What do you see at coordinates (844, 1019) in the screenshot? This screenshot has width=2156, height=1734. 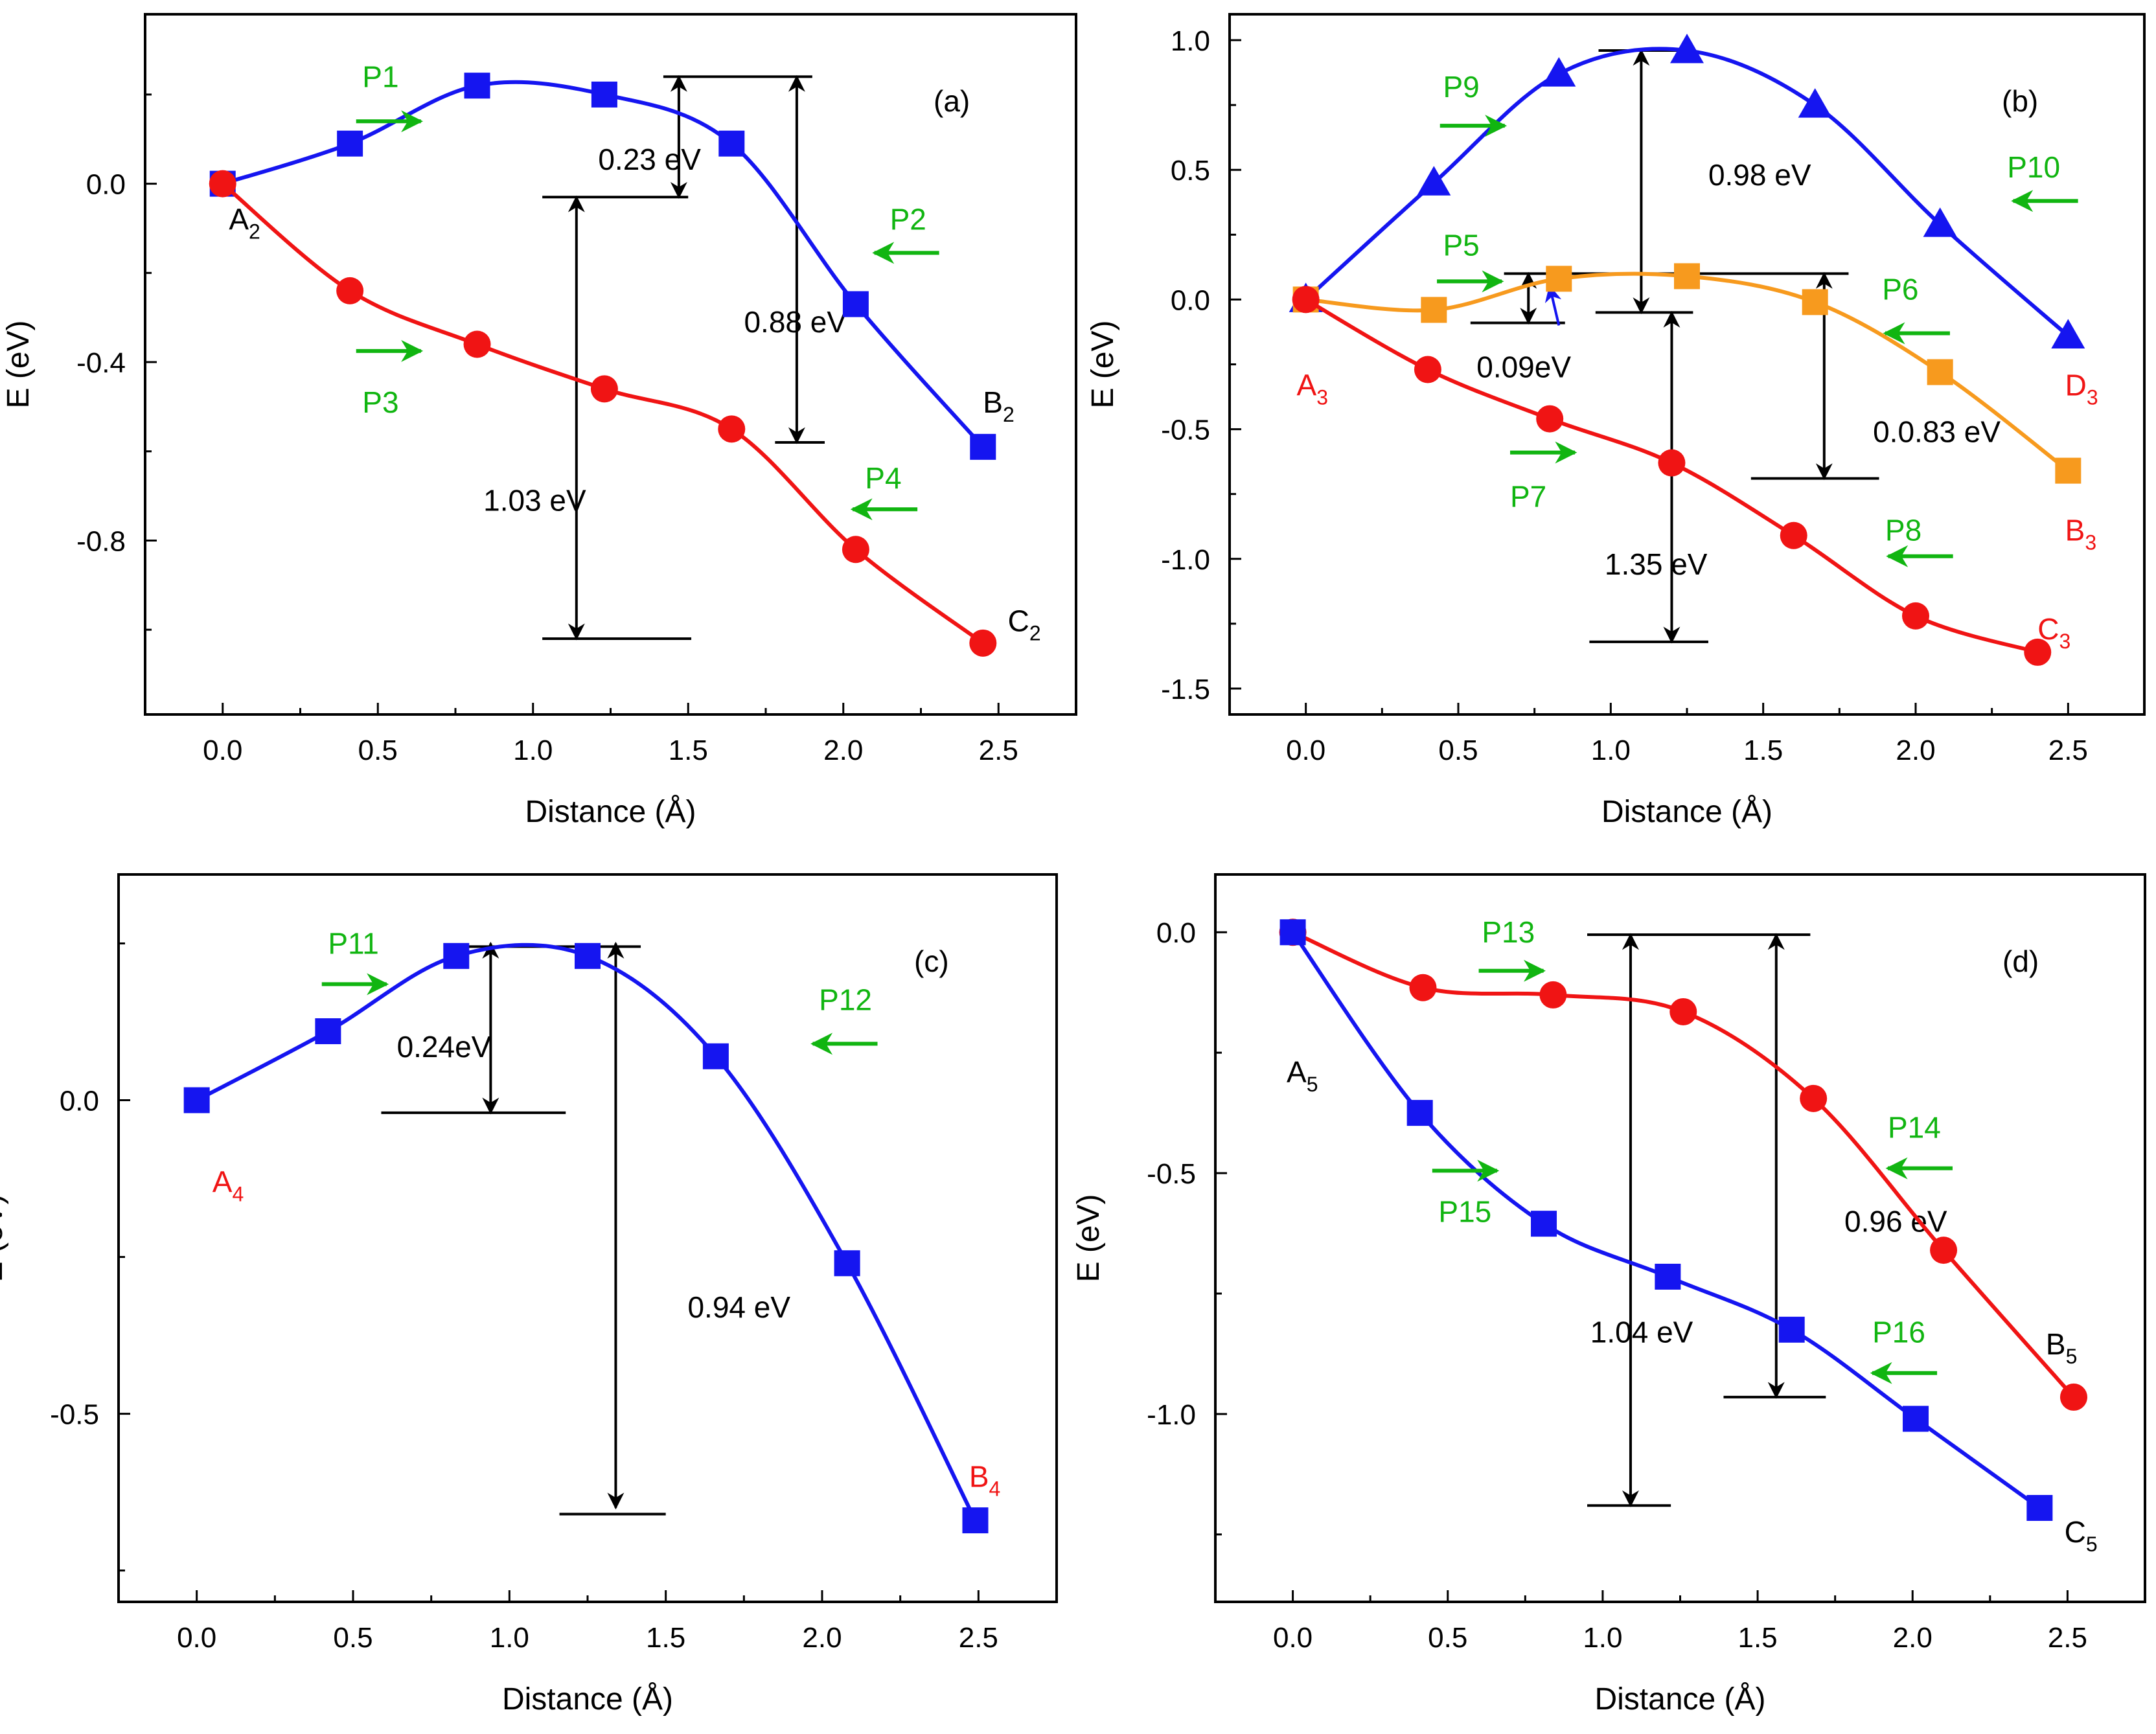 I see `path-arrow-p12: P12` at bounding box center [844, 1019].